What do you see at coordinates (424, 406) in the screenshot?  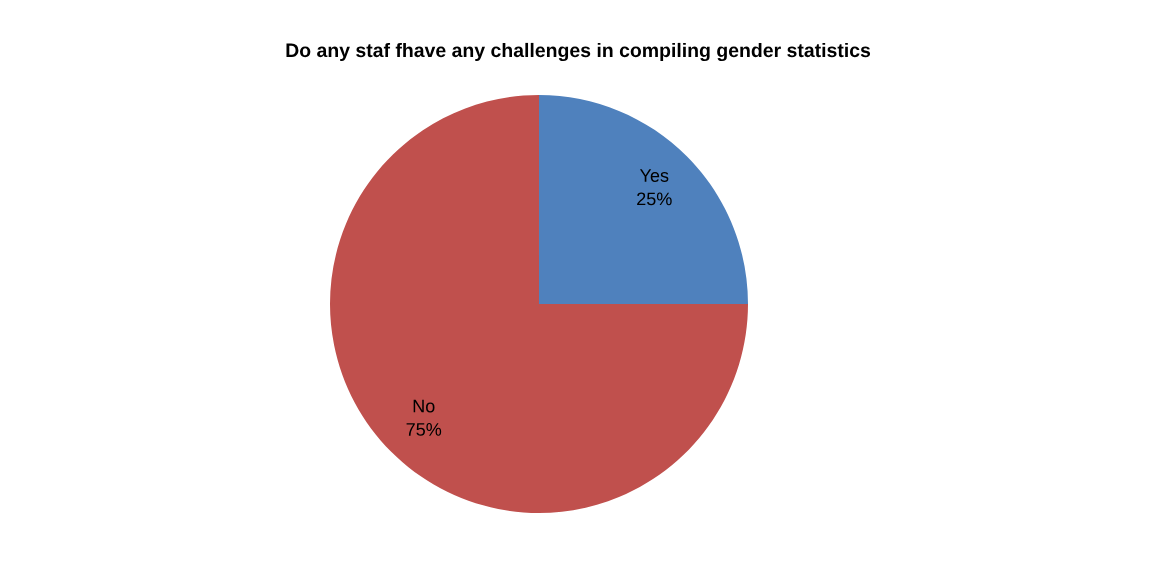 I see `slice-label: No` at bounding box center [424, 406].